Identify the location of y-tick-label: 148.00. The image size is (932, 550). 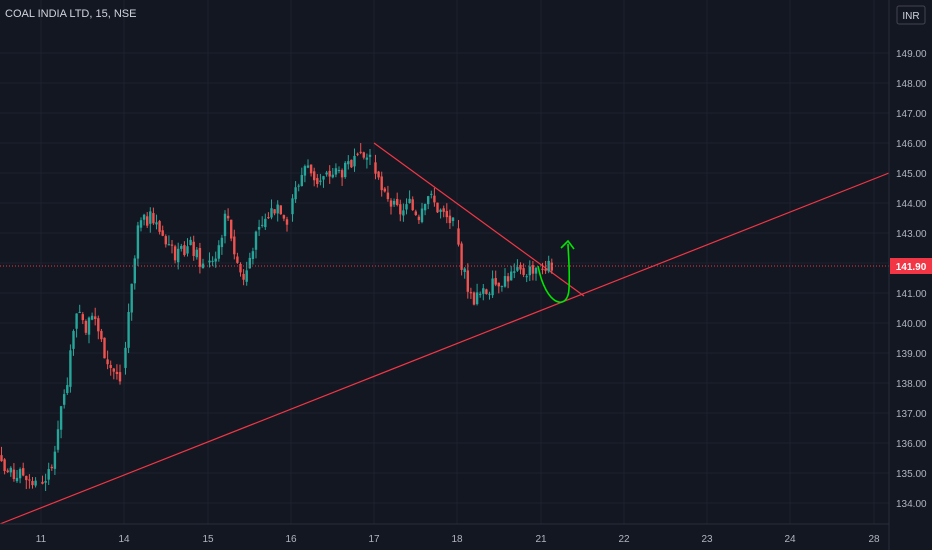
(911, 84).